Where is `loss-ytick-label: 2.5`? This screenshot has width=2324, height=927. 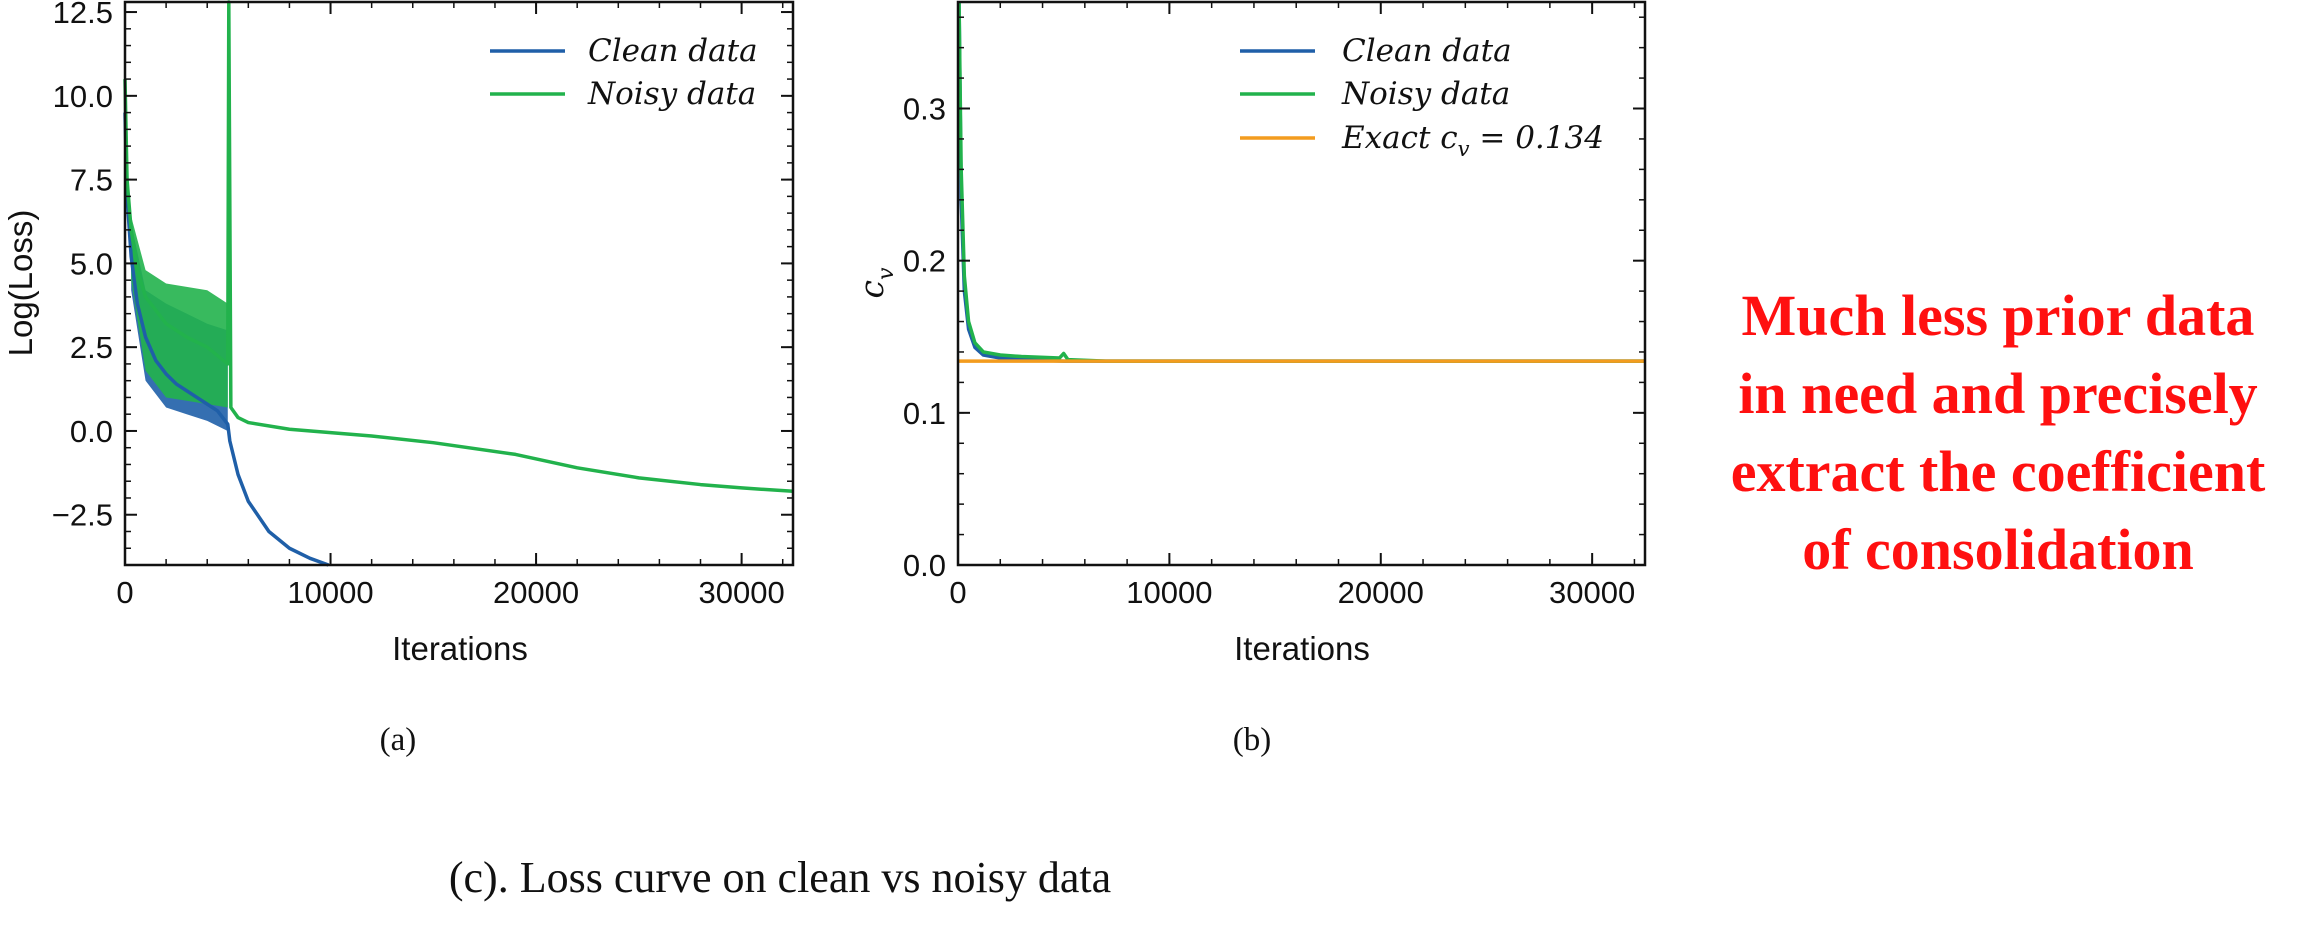 loss-ytick-label: 2.5 is located at coordinates (91, 347).